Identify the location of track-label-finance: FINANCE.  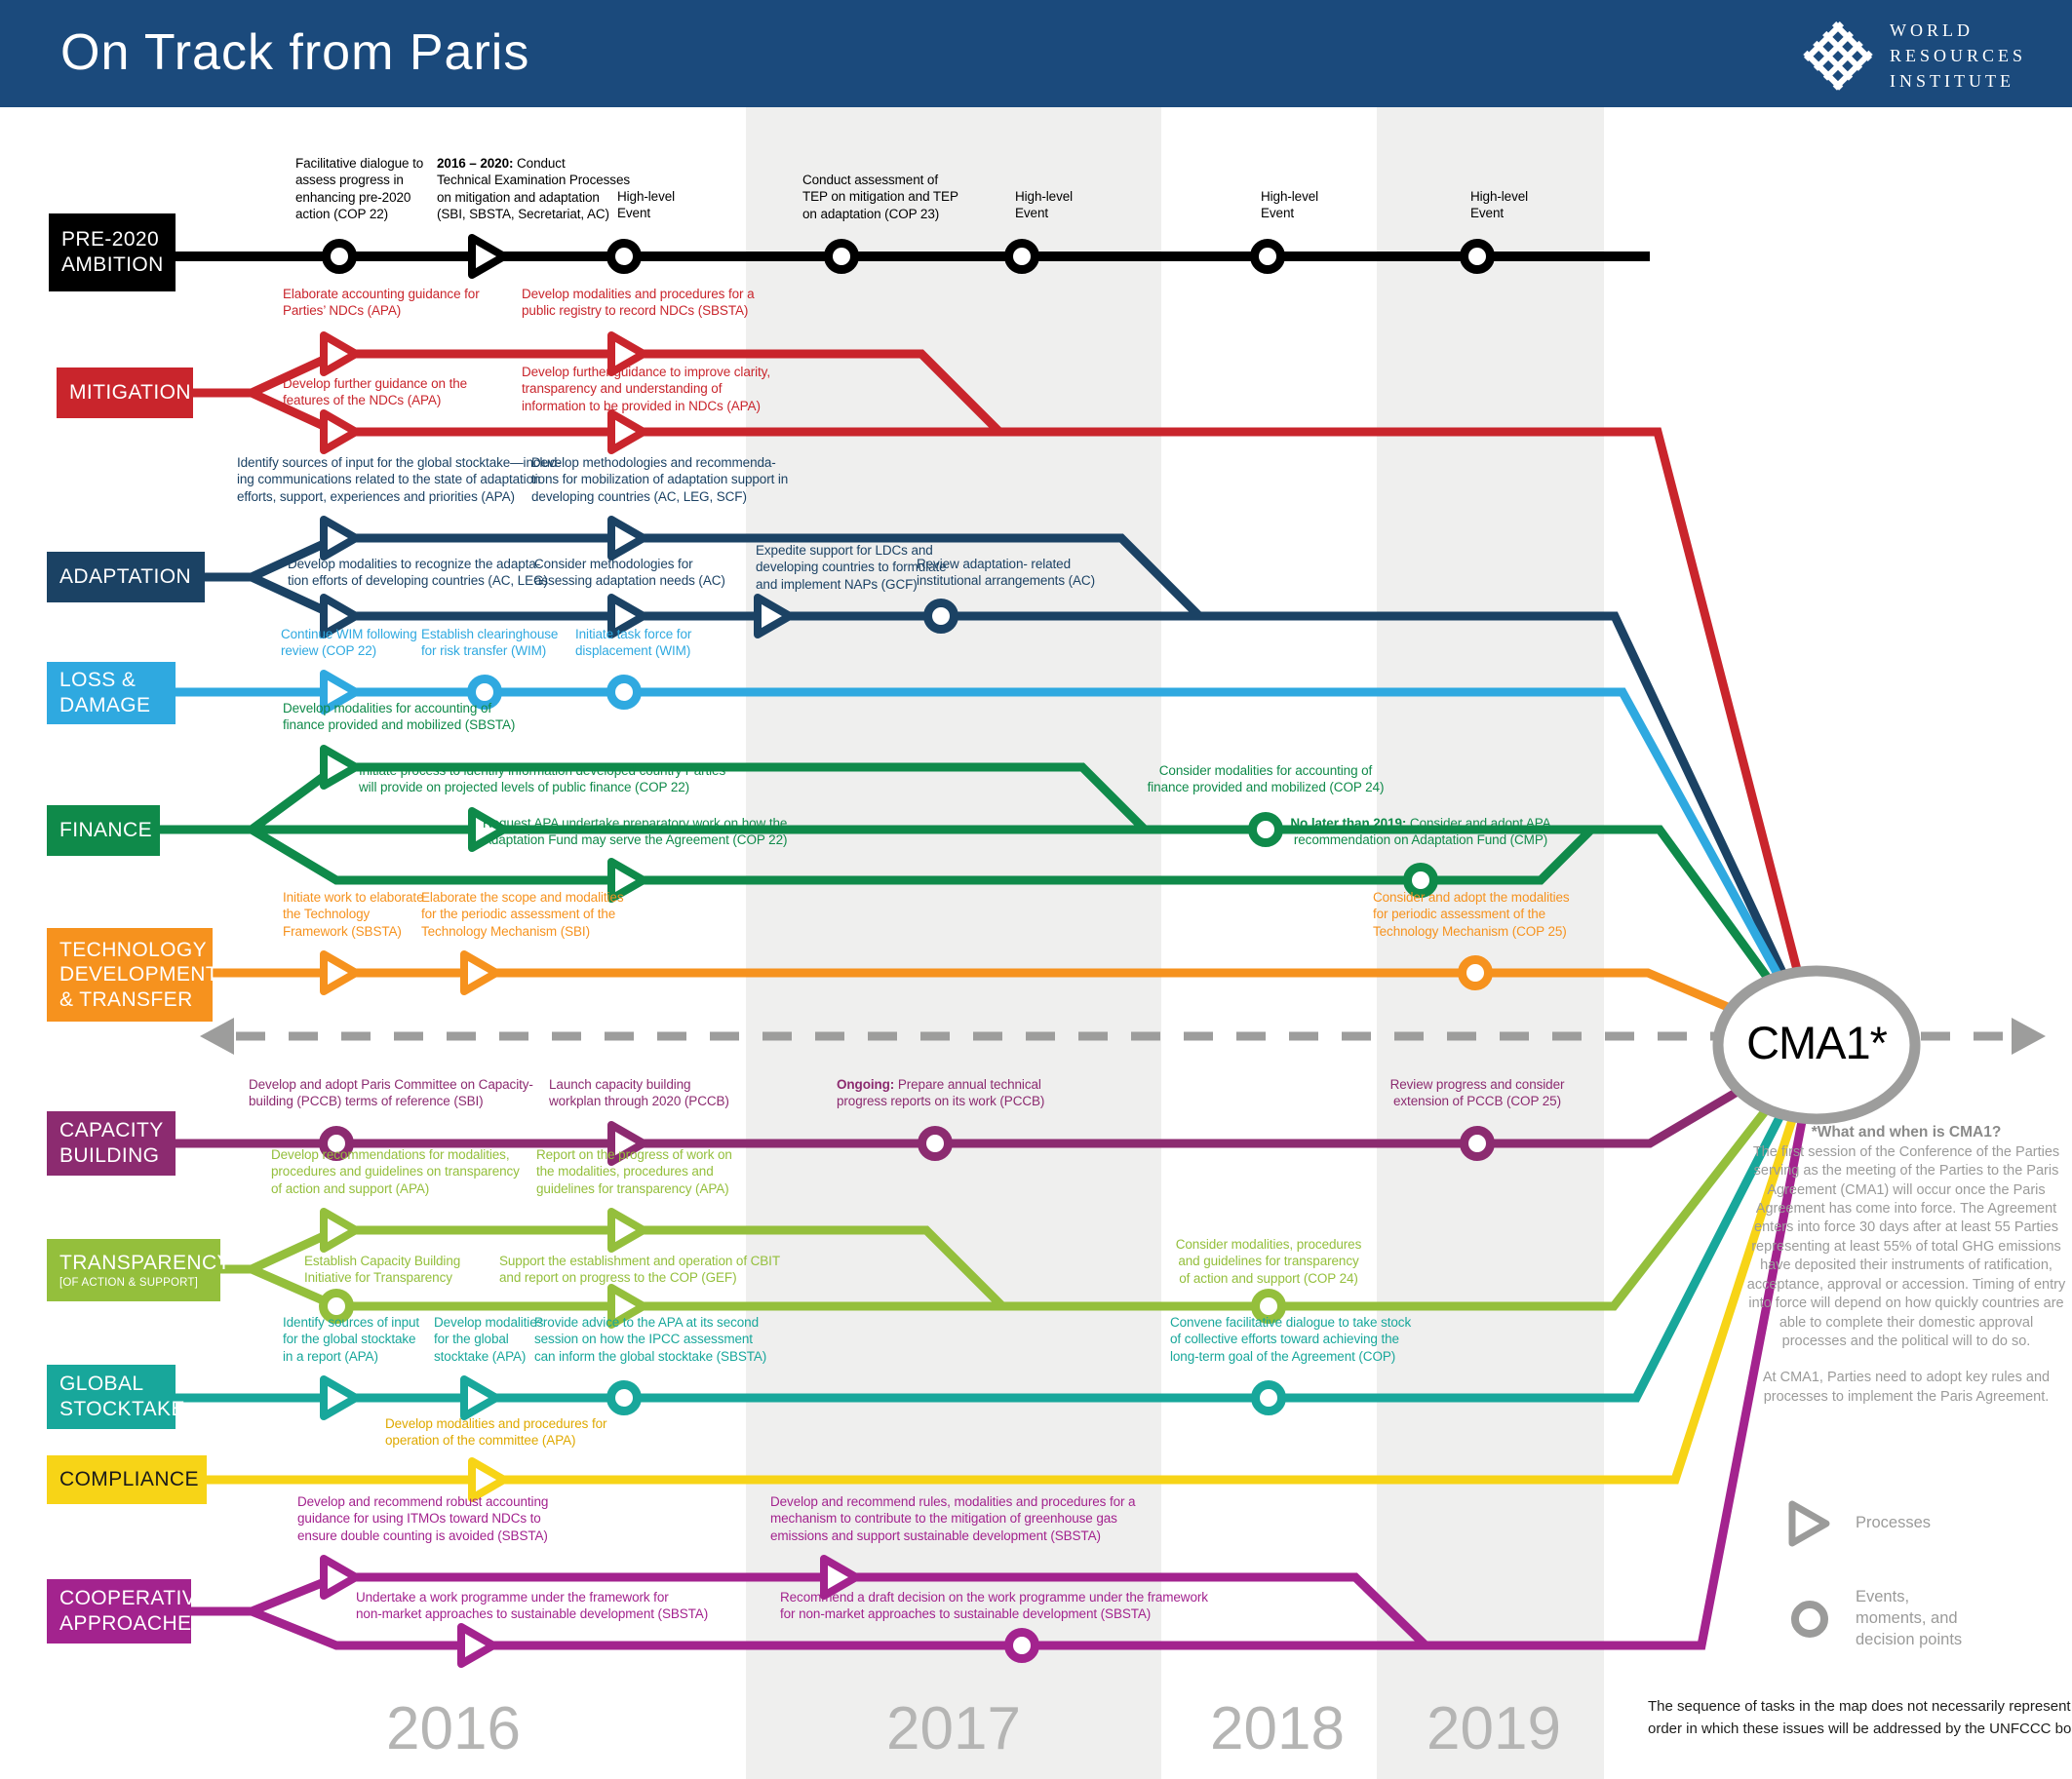
(103, 831).